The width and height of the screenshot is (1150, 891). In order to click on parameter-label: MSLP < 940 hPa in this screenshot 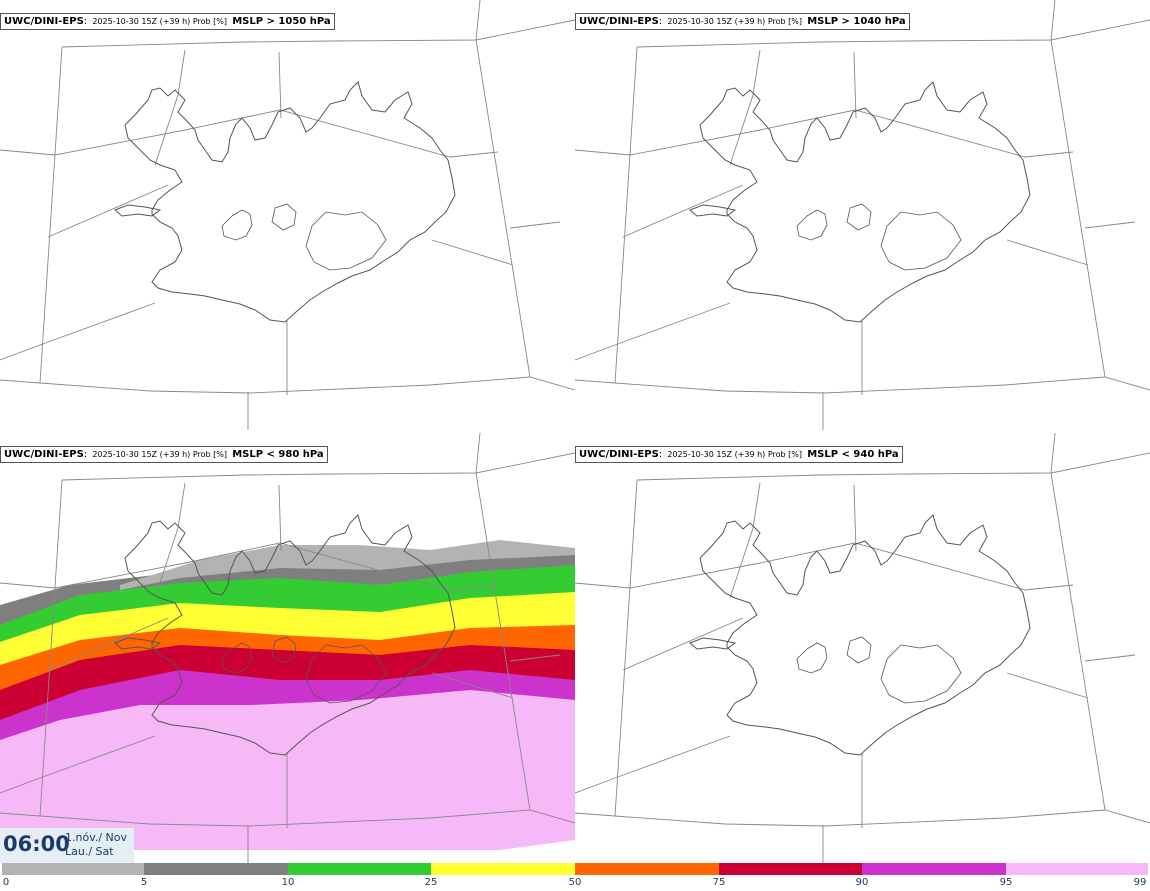, I will do `click(853, 454)`.